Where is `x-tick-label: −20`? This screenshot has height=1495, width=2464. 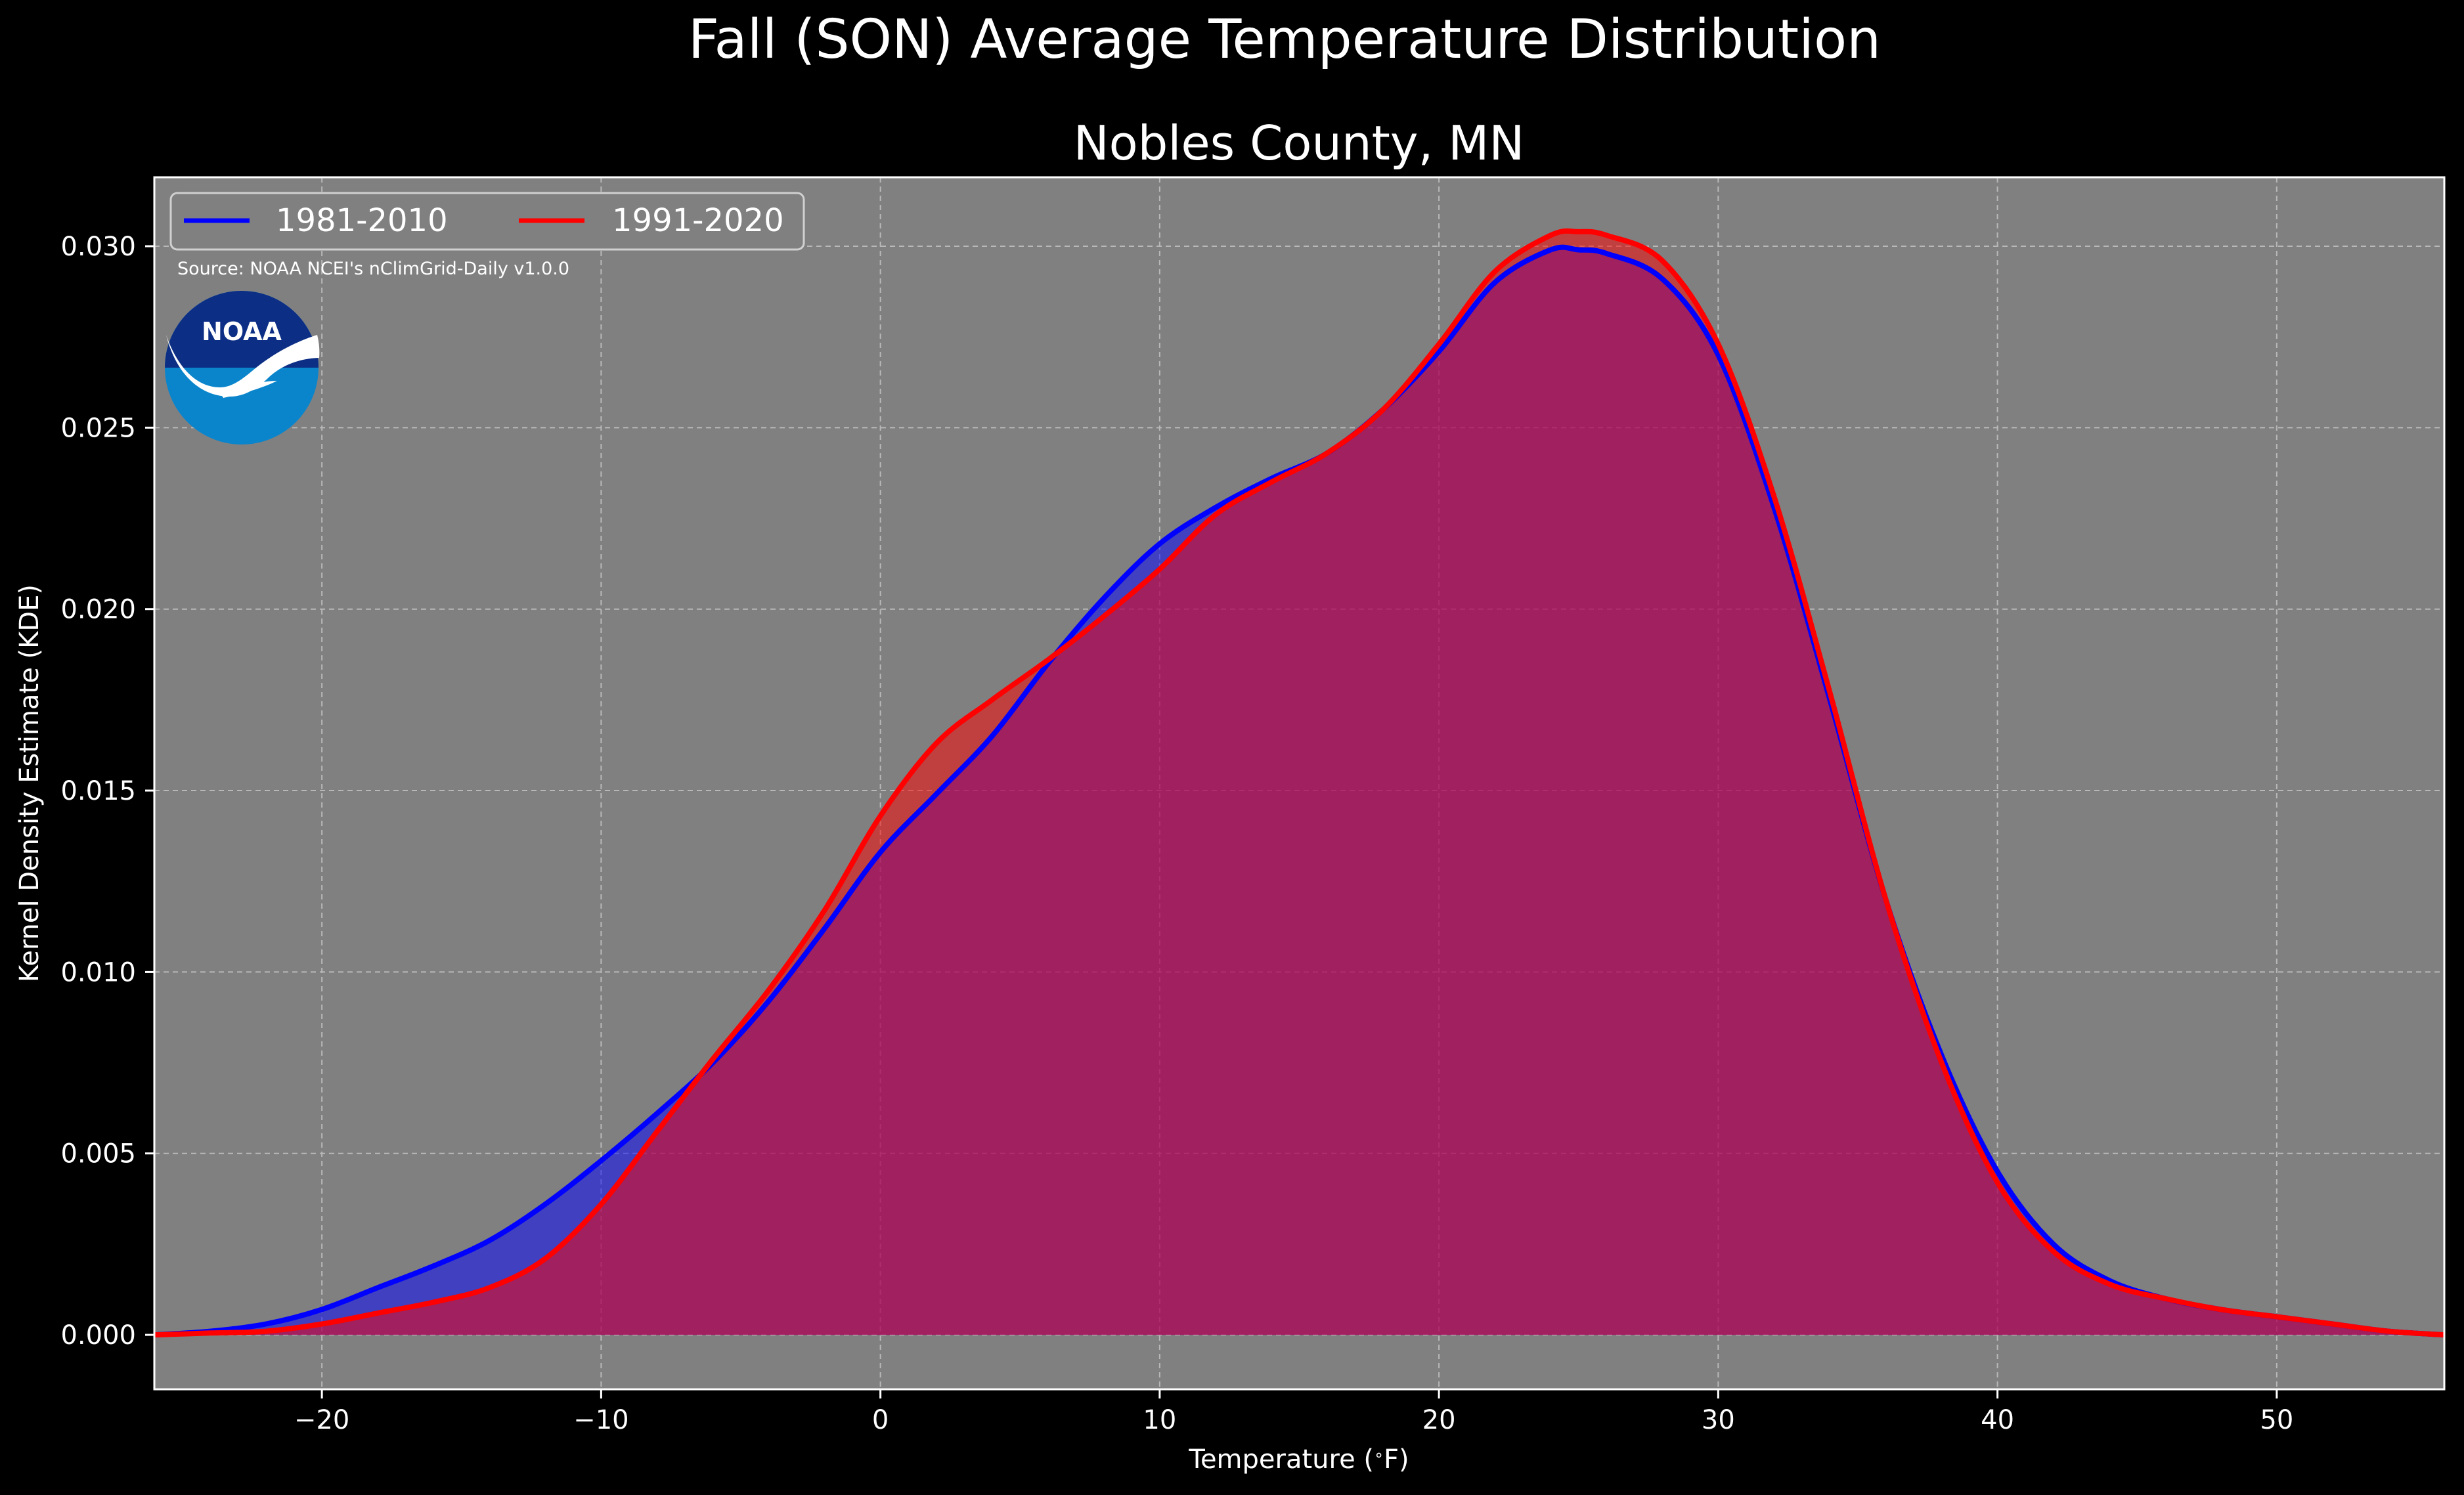
x-tick-label: −20 is located at coordinates (321, 1420).